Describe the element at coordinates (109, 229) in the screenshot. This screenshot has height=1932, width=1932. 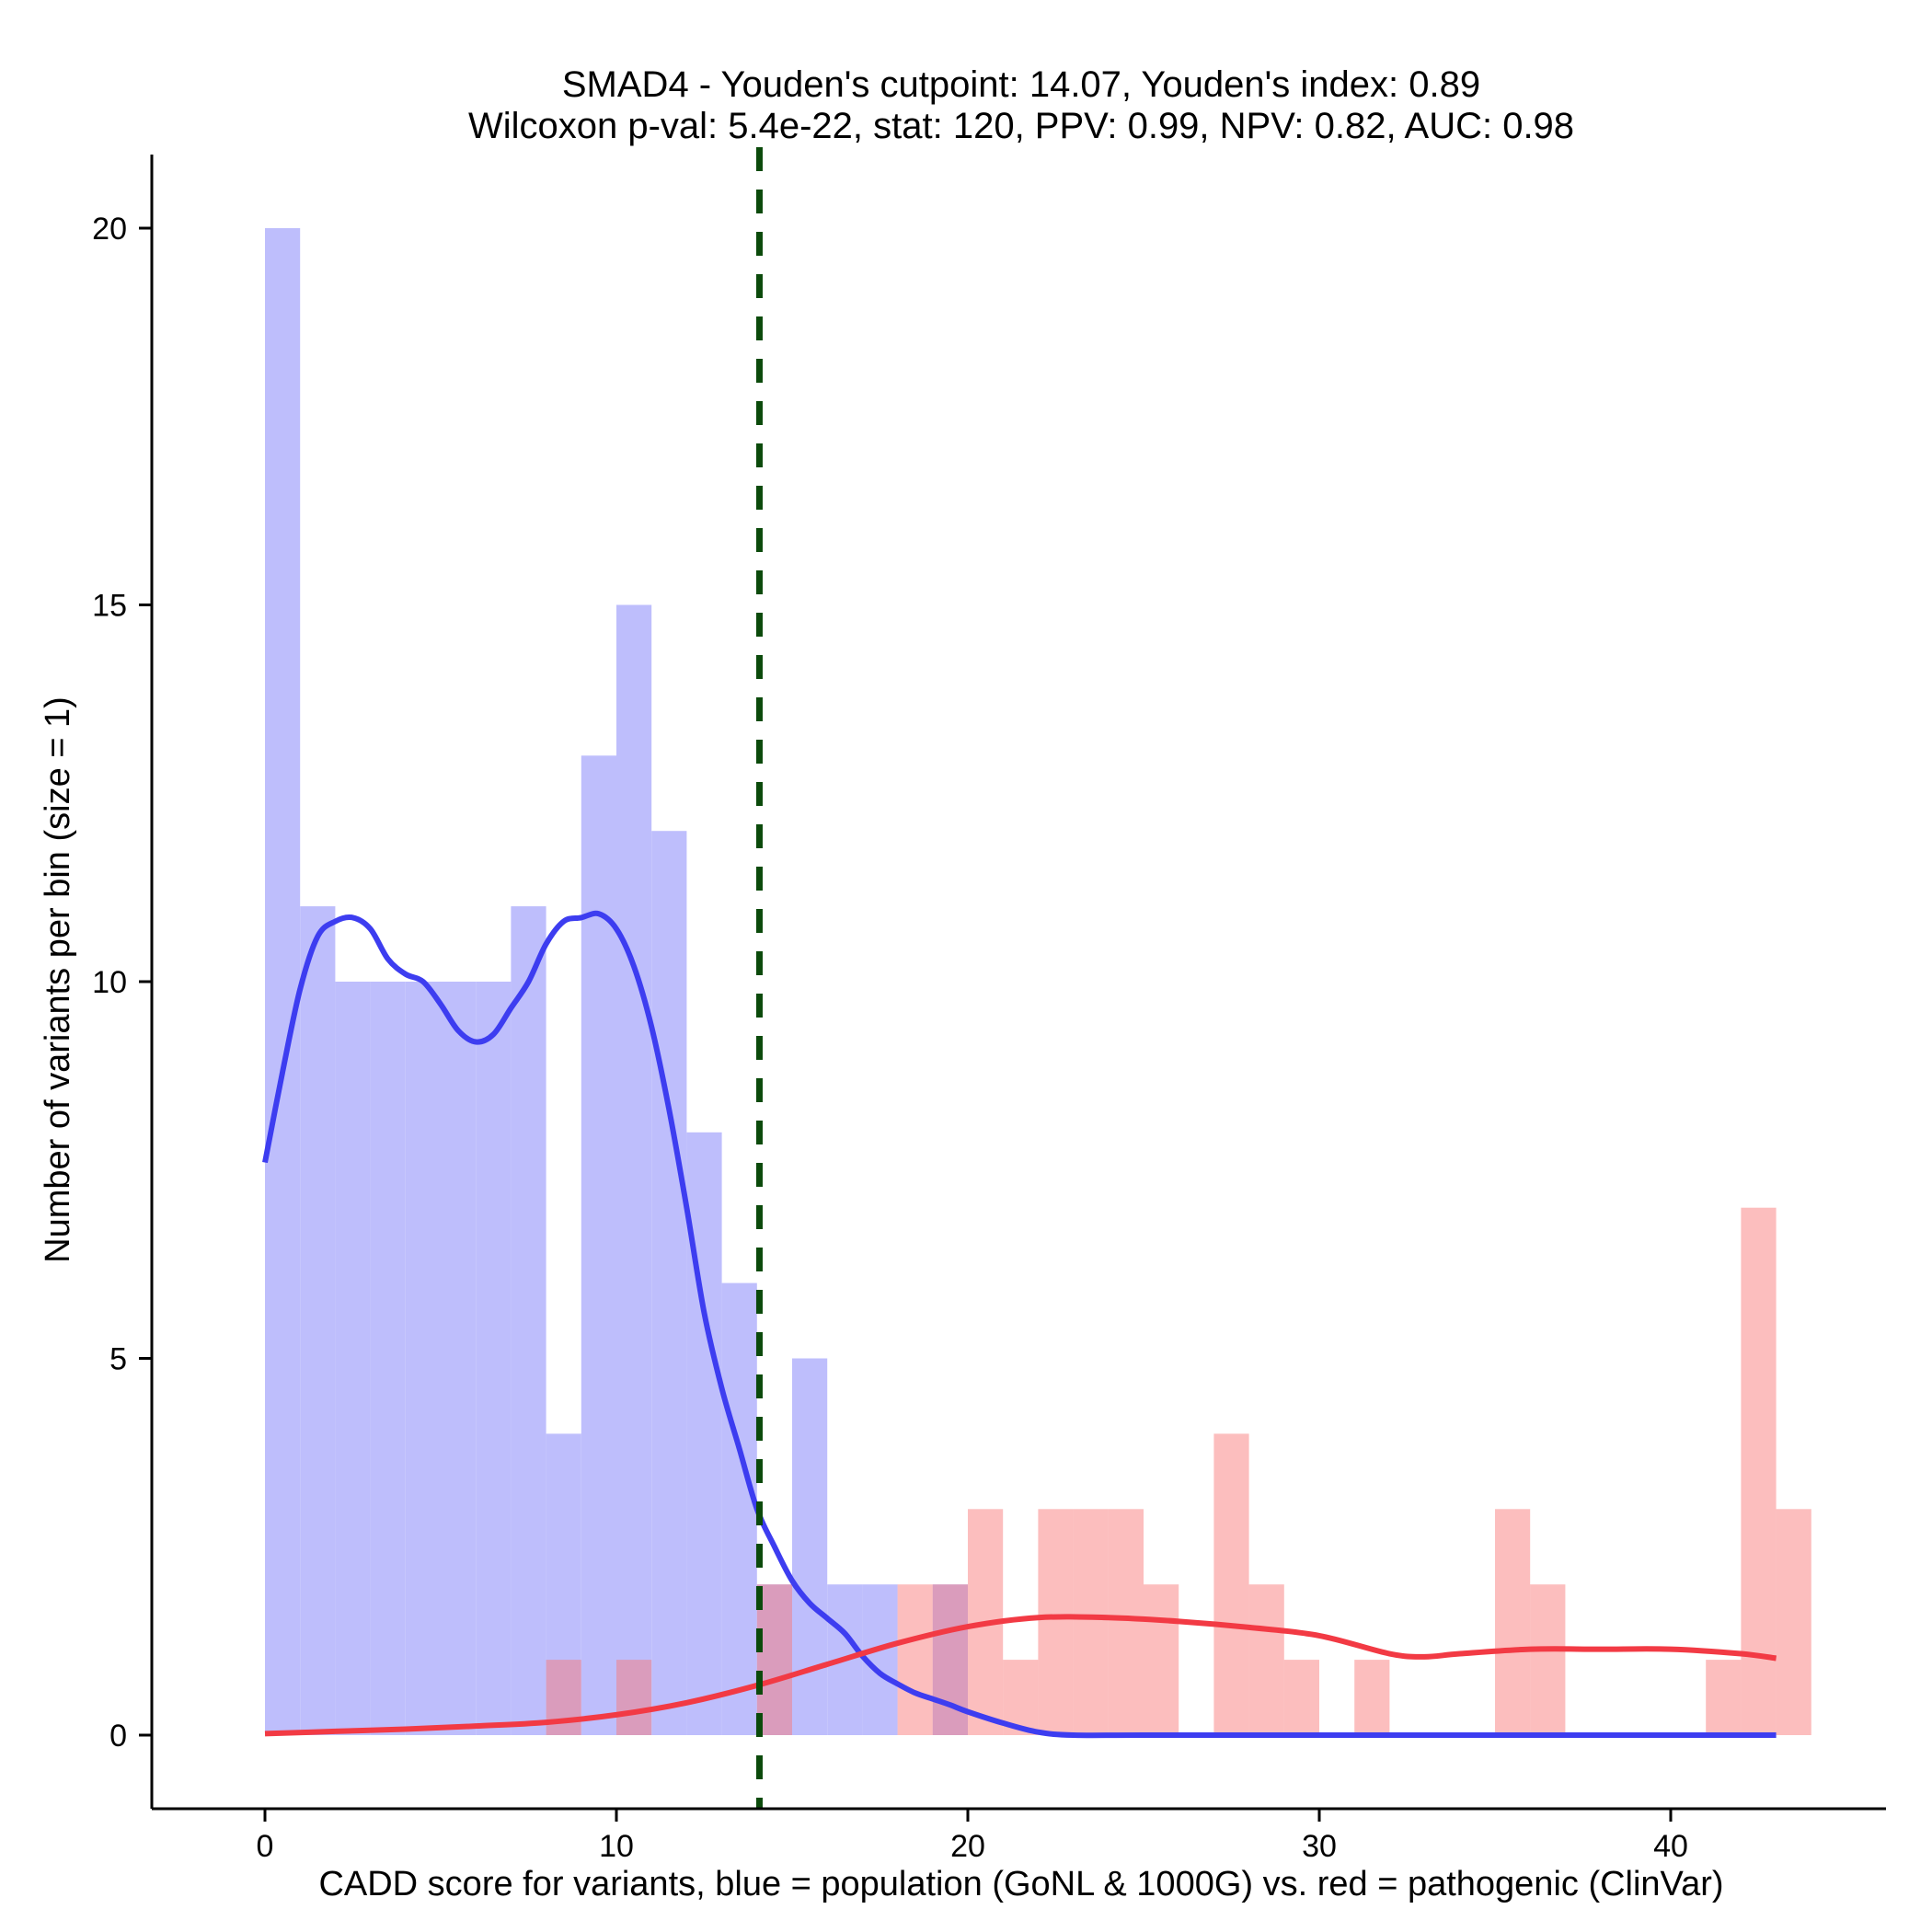
I see `y-tick-label: 20` at that location.